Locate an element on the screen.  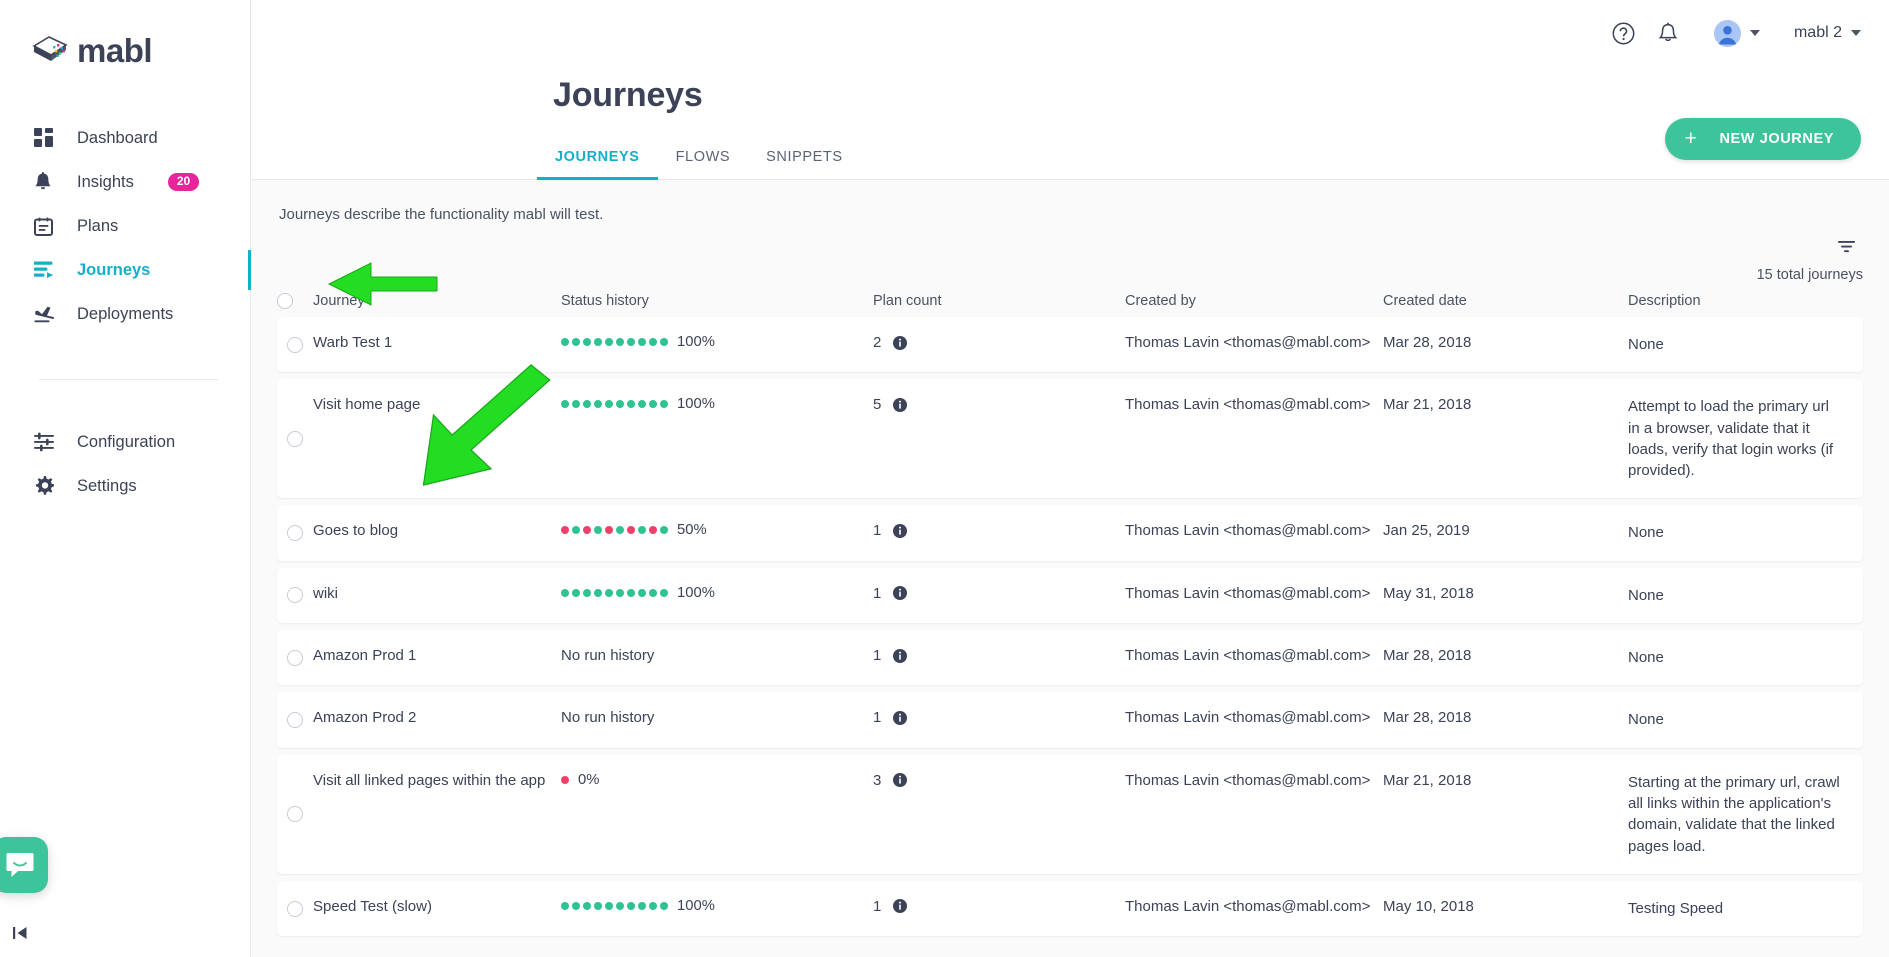
column-header-created-date: Created date is located at coordinates (1425, 301).